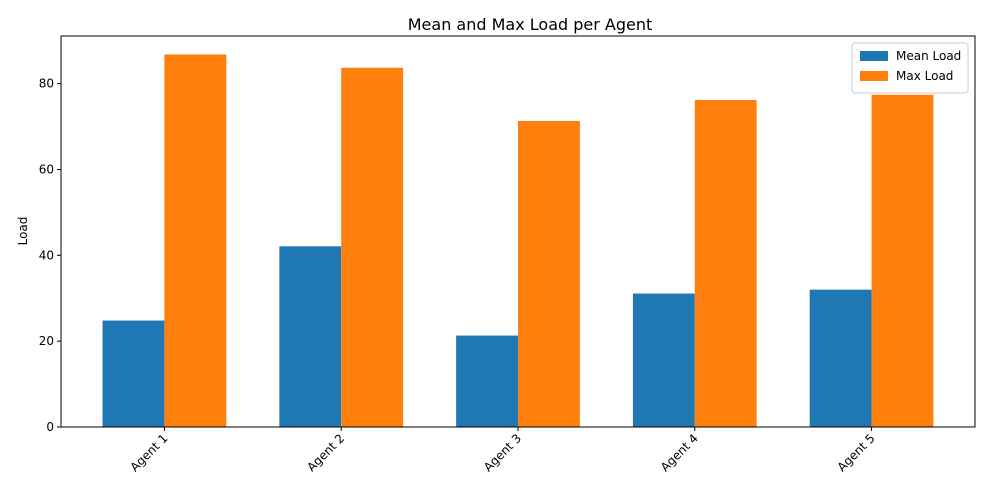 The height and width of the screenshot is (504, 1000). Describe the element at coordinates (856, 452) in the screenshot. I see `x-tick-label: Agent 5` at that location.